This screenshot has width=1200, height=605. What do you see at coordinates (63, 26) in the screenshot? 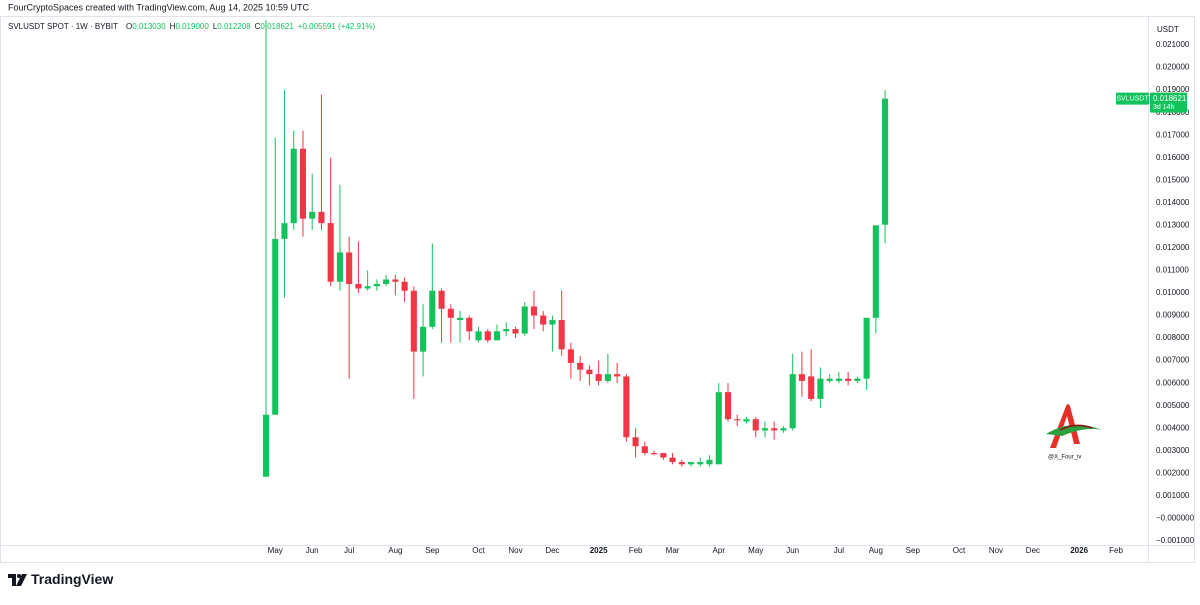
I see `symbol: SVLUSDT SPOT · 1W · BYBIT` at bounding box center [63, 26].